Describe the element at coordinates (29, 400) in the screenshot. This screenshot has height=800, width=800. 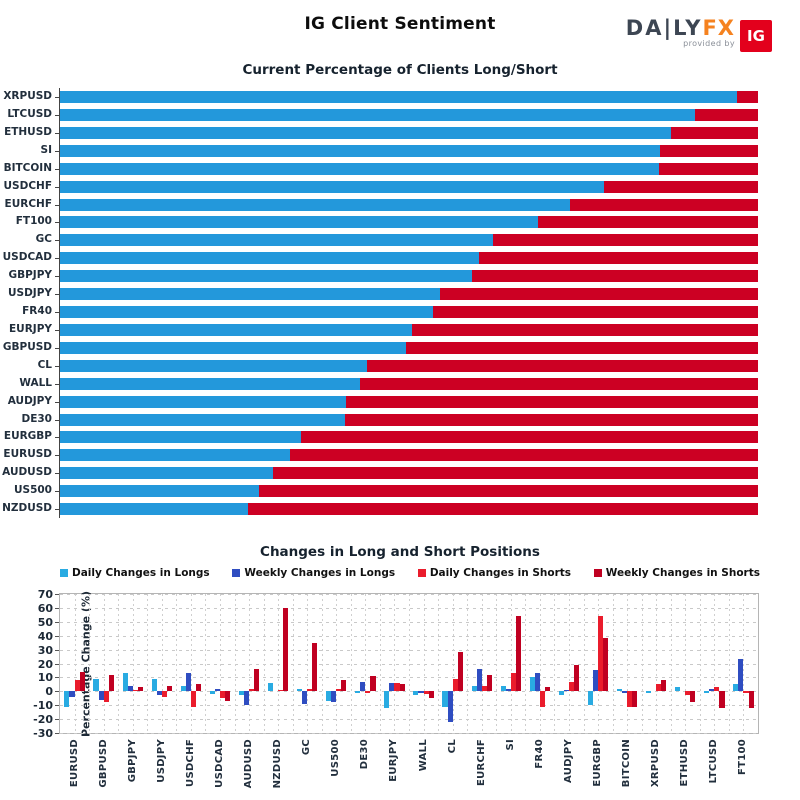
I see `instrument-label: AUDJPY` at that location.